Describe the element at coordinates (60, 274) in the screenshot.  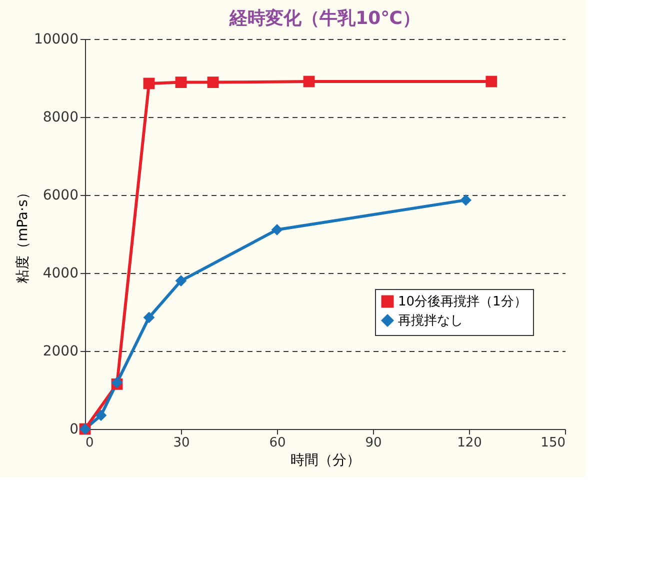
I see `y-tick-label: 4000` at that location.